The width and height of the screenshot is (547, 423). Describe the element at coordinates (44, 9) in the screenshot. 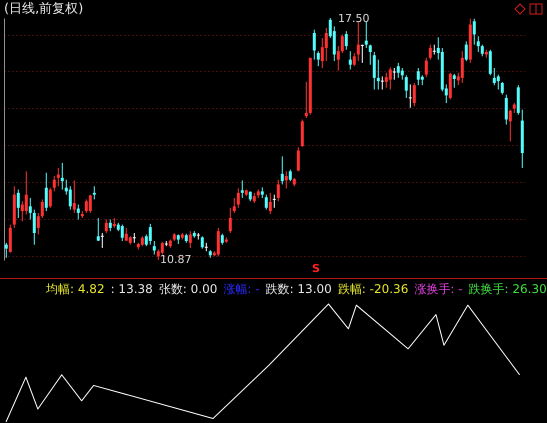

I see `chart-title: (日线,前复权)` at that location.